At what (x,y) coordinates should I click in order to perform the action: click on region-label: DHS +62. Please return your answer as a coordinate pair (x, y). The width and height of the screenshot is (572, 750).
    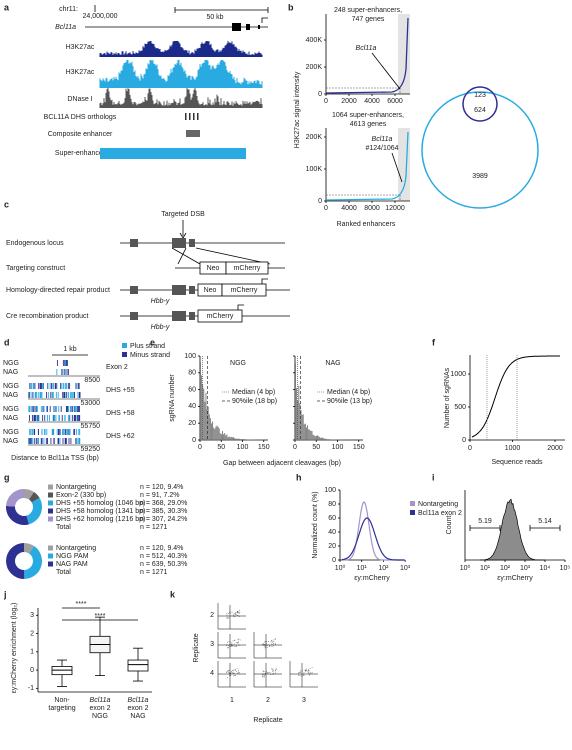
    Looking at the image, I should click on (120, 436).